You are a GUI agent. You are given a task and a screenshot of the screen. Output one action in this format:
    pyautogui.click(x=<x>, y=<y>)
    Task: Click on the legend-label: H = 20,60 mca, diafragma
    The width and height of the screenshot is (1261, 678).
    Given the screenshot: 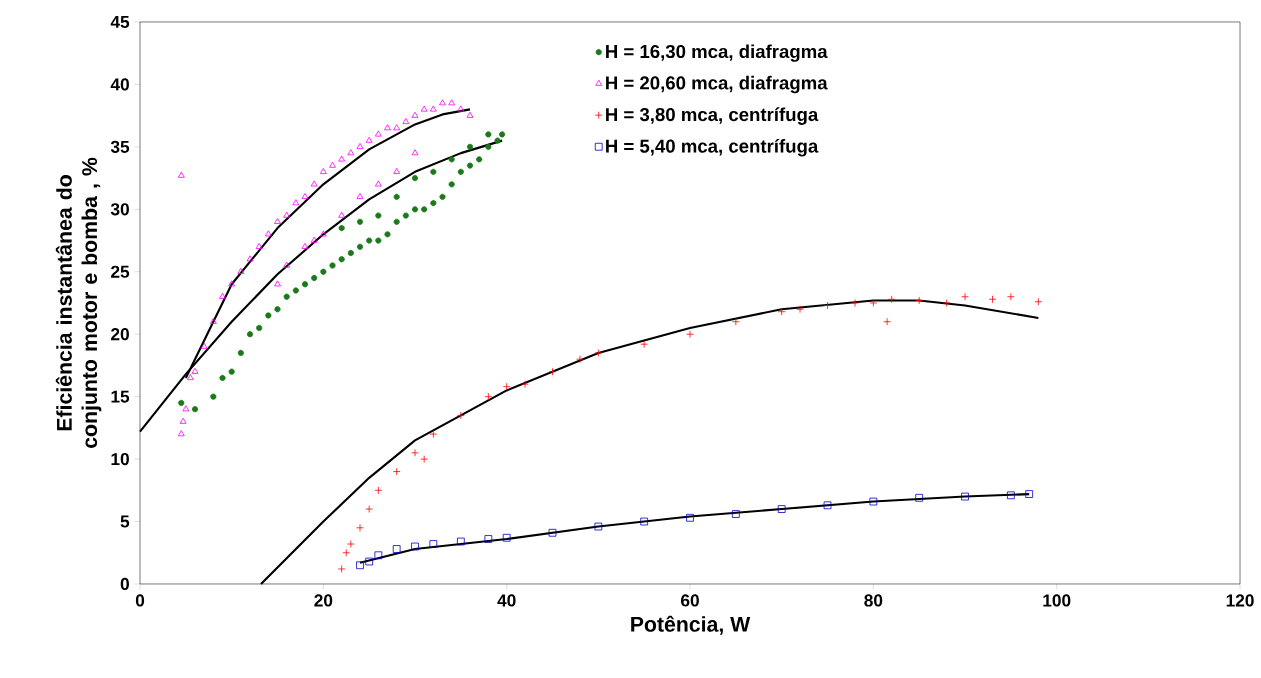 What is the action you would take?
    pyautogui.click(x=717, y=84)
    